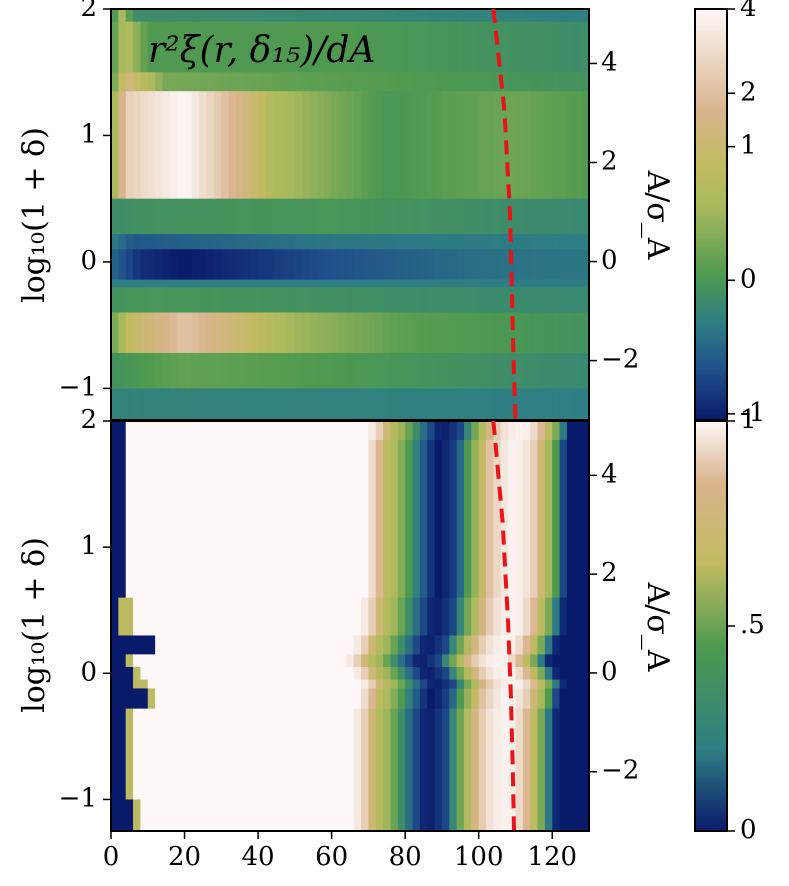 This screenshot has width=789, height=886. What do you see at coordinates (111, 857) in the screenshot?
I see `xtick-label: 0` at bounding box center [111, 857].